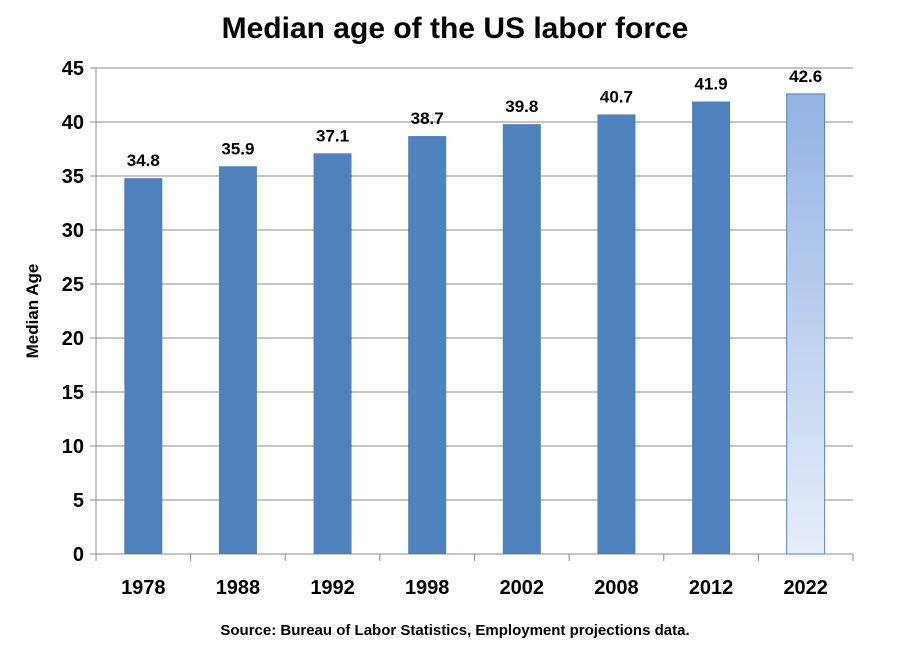  I want to click on y-tick-label: 35, so click(73, 177).